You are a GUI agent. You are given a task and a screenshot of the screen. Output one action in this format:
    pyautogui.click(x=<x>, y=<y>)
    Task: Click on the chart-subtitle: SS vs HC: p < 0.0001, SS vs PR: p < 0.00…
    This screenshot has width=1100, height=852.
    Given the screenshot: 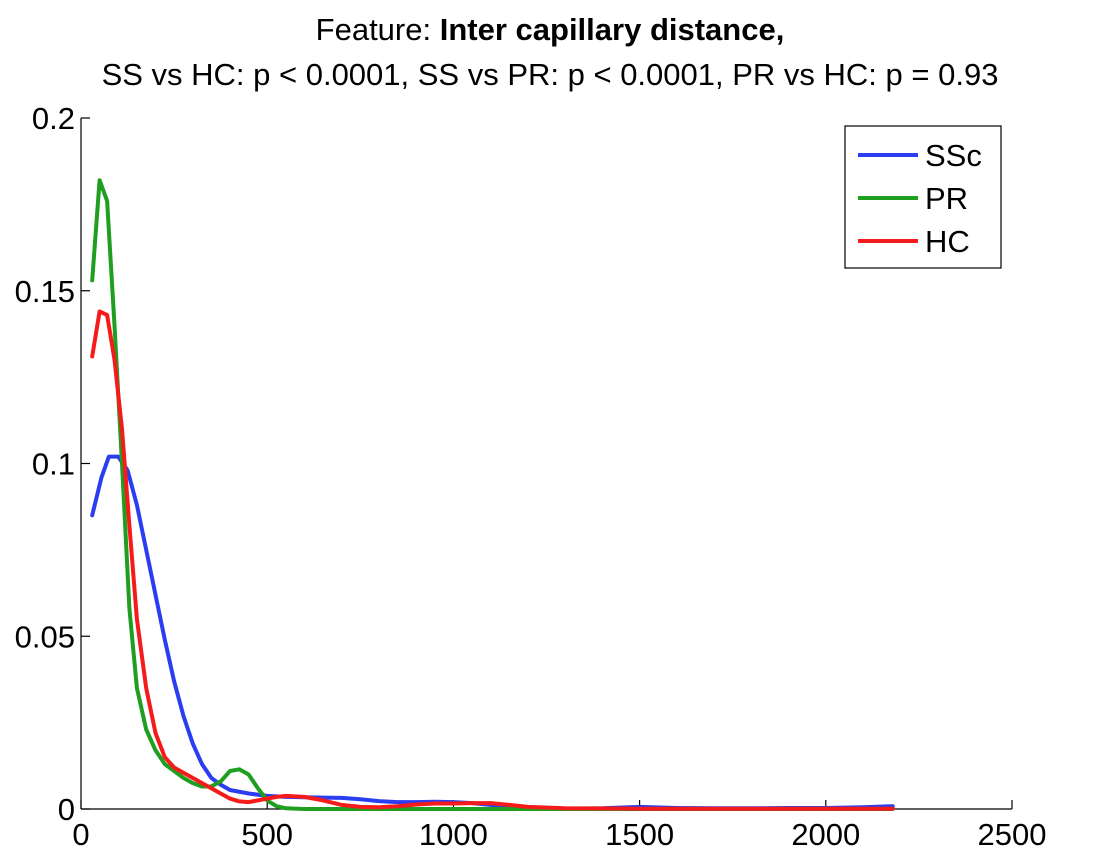 What is the action you would take?
    pyautogui.click(x=550, y=74)
    